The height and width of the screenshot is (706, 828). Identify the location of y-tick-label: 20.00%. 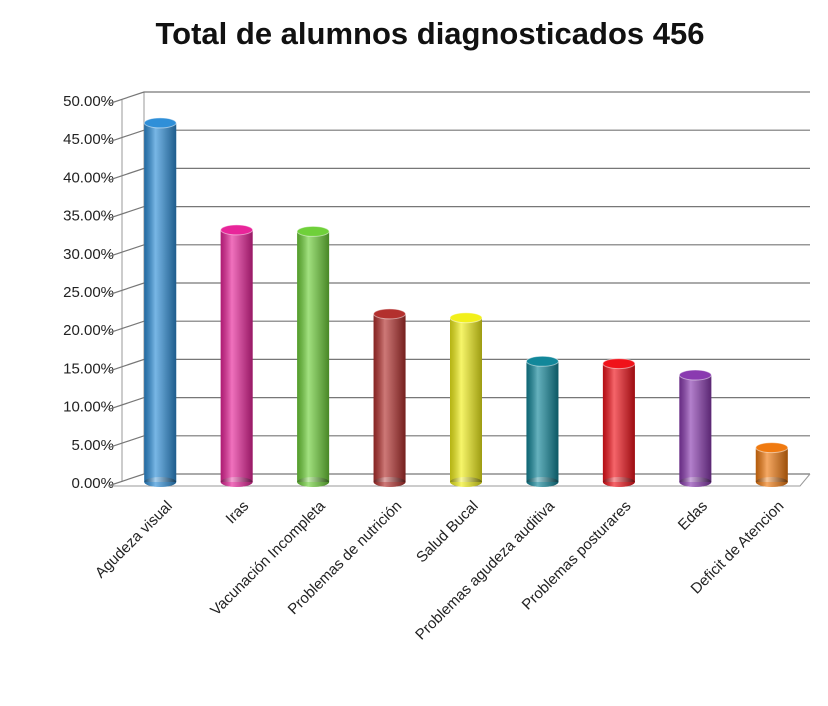
(88, 330).